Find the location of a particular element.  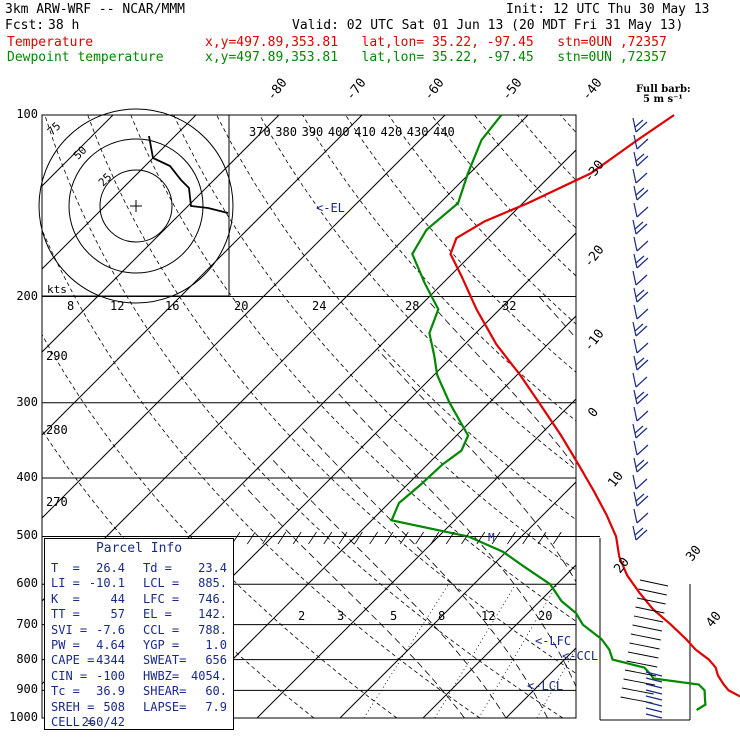

mixing-ratio-label: 3 is located at coordinates (340, 616).